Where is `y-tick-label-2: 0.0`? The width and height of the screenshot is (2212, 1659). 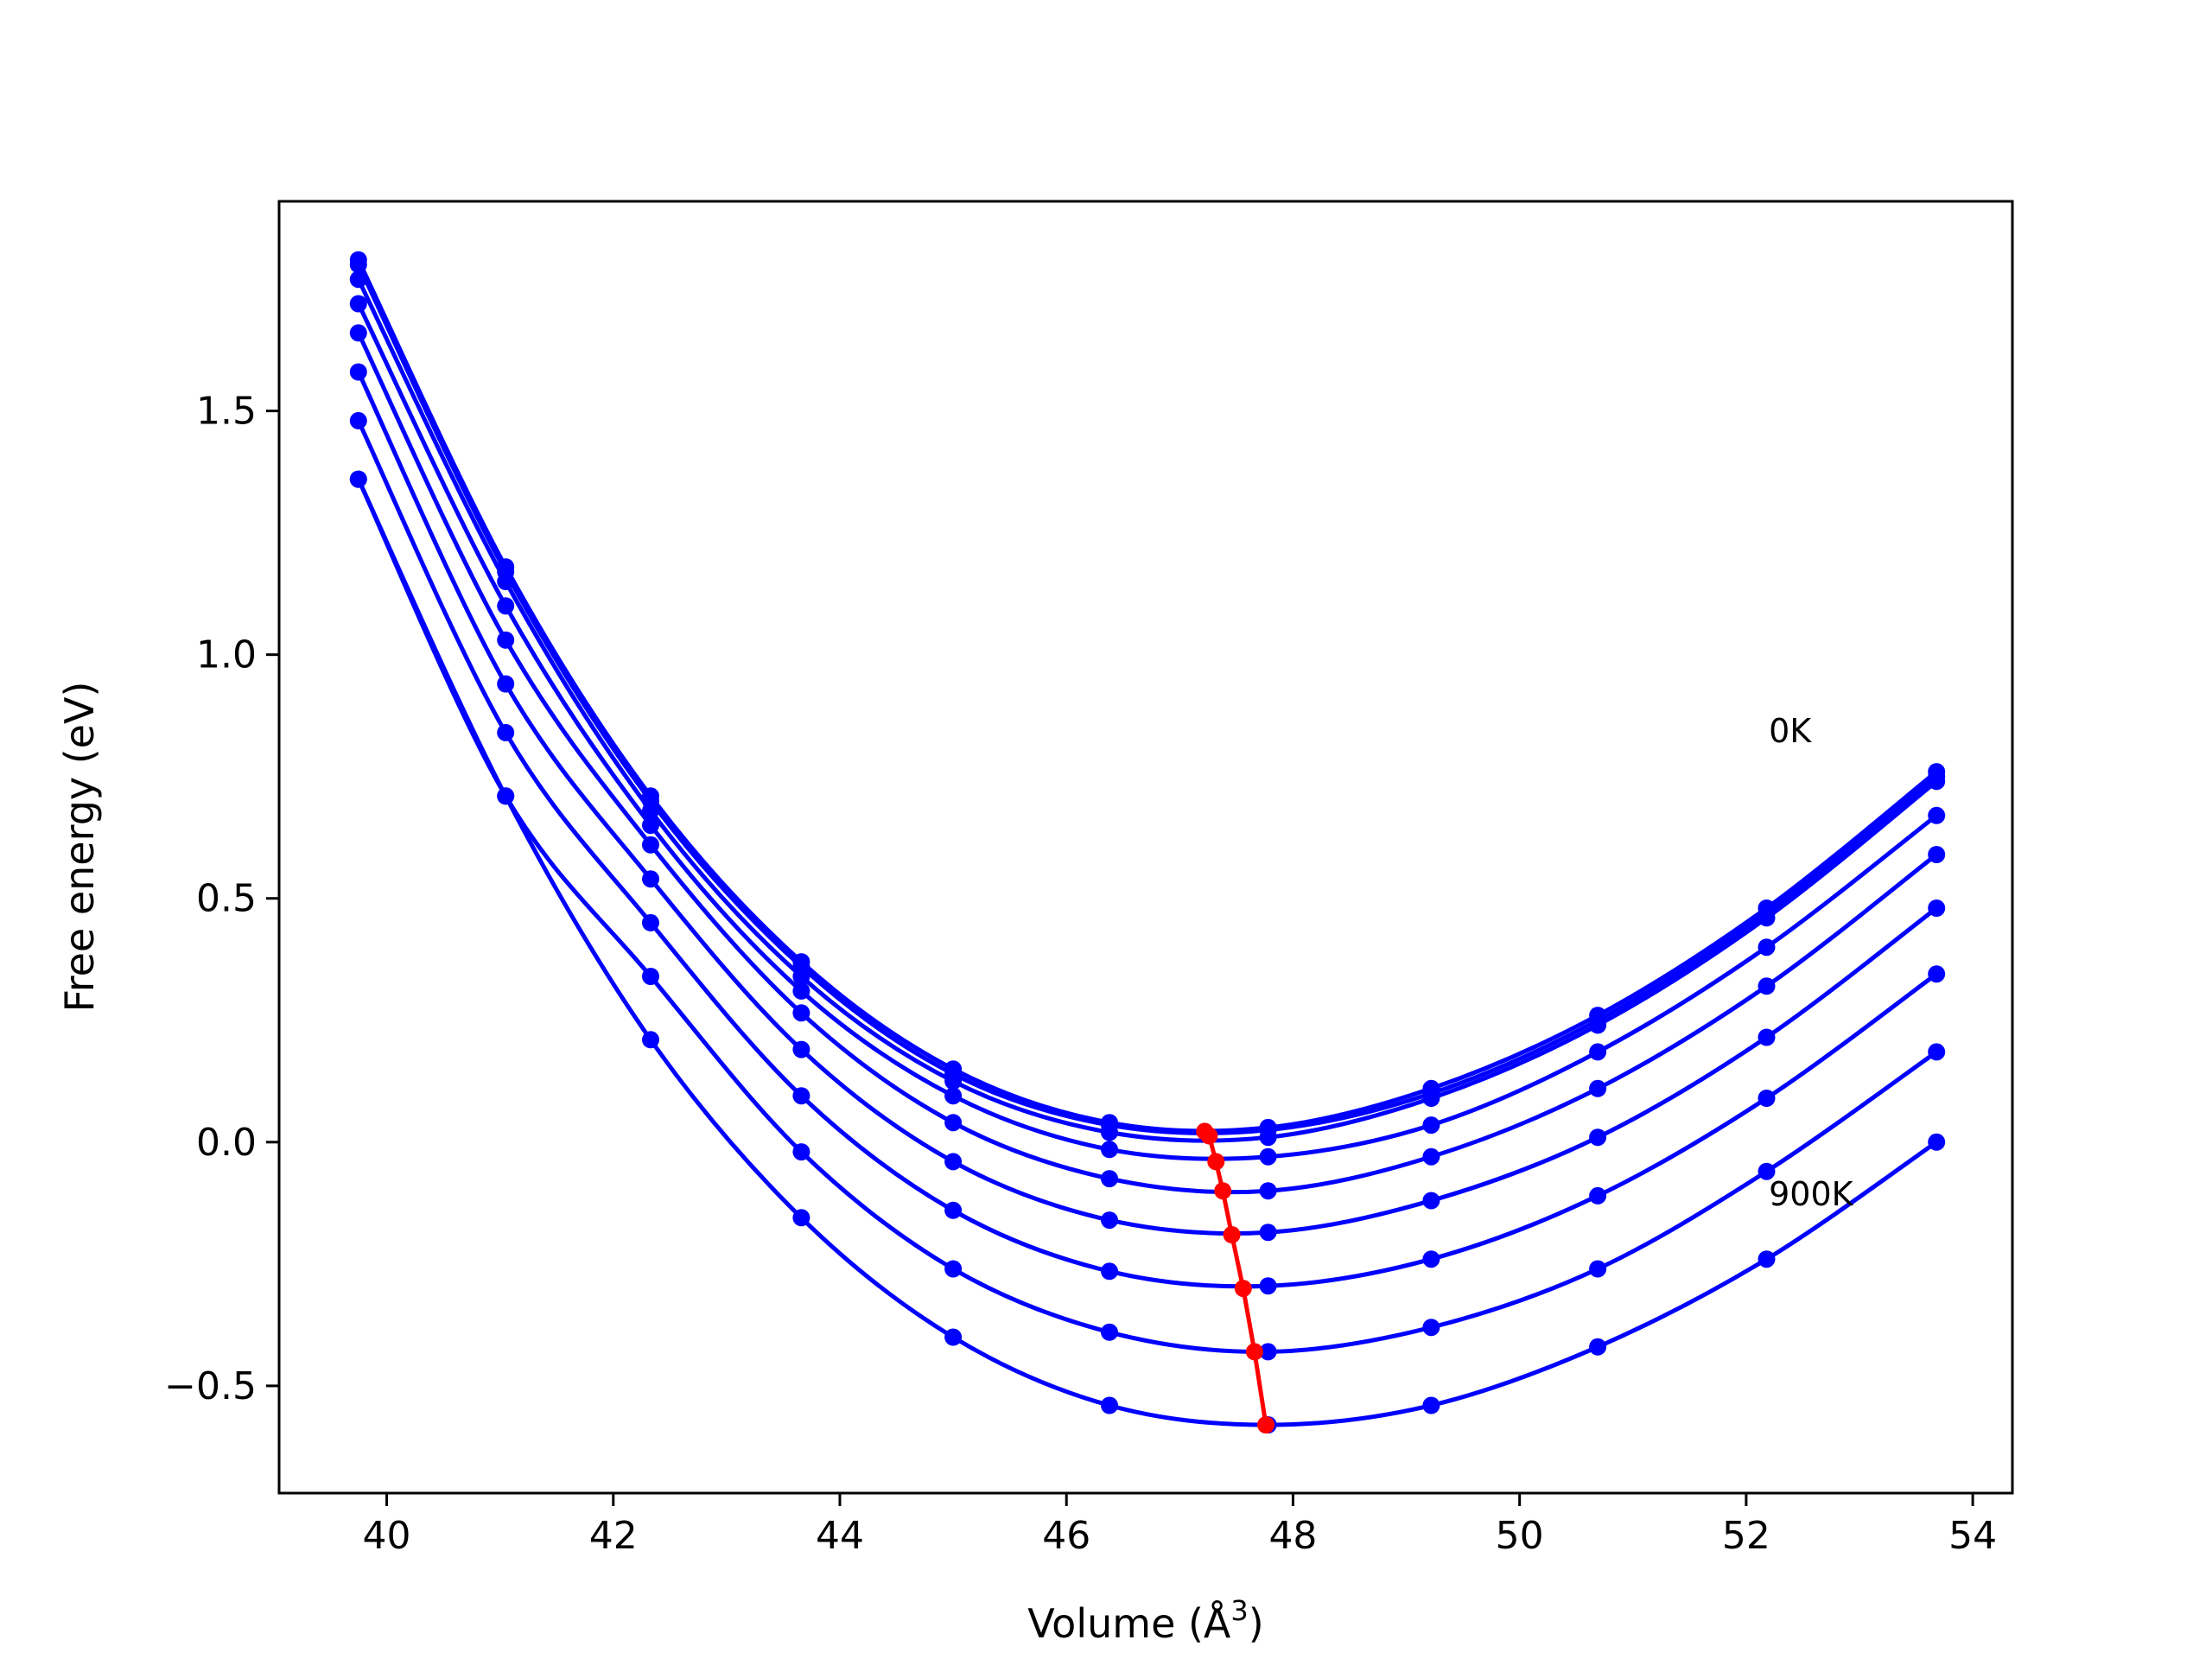 y-tick-label-2: 0.0 is located at coordinates (226, 1143).